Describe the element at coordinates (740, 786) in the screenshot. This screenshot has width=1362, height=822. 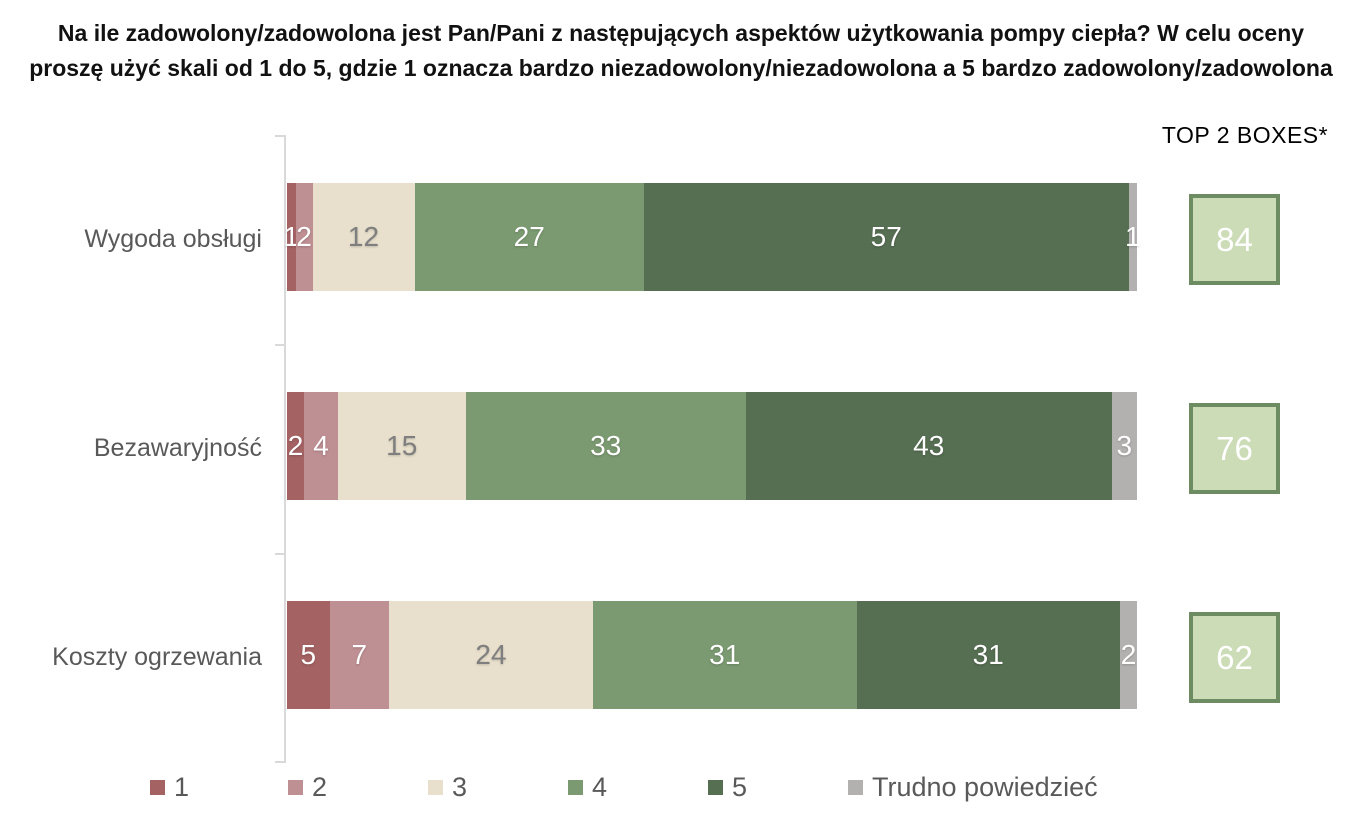
I see `legend-label: 5` at that location.